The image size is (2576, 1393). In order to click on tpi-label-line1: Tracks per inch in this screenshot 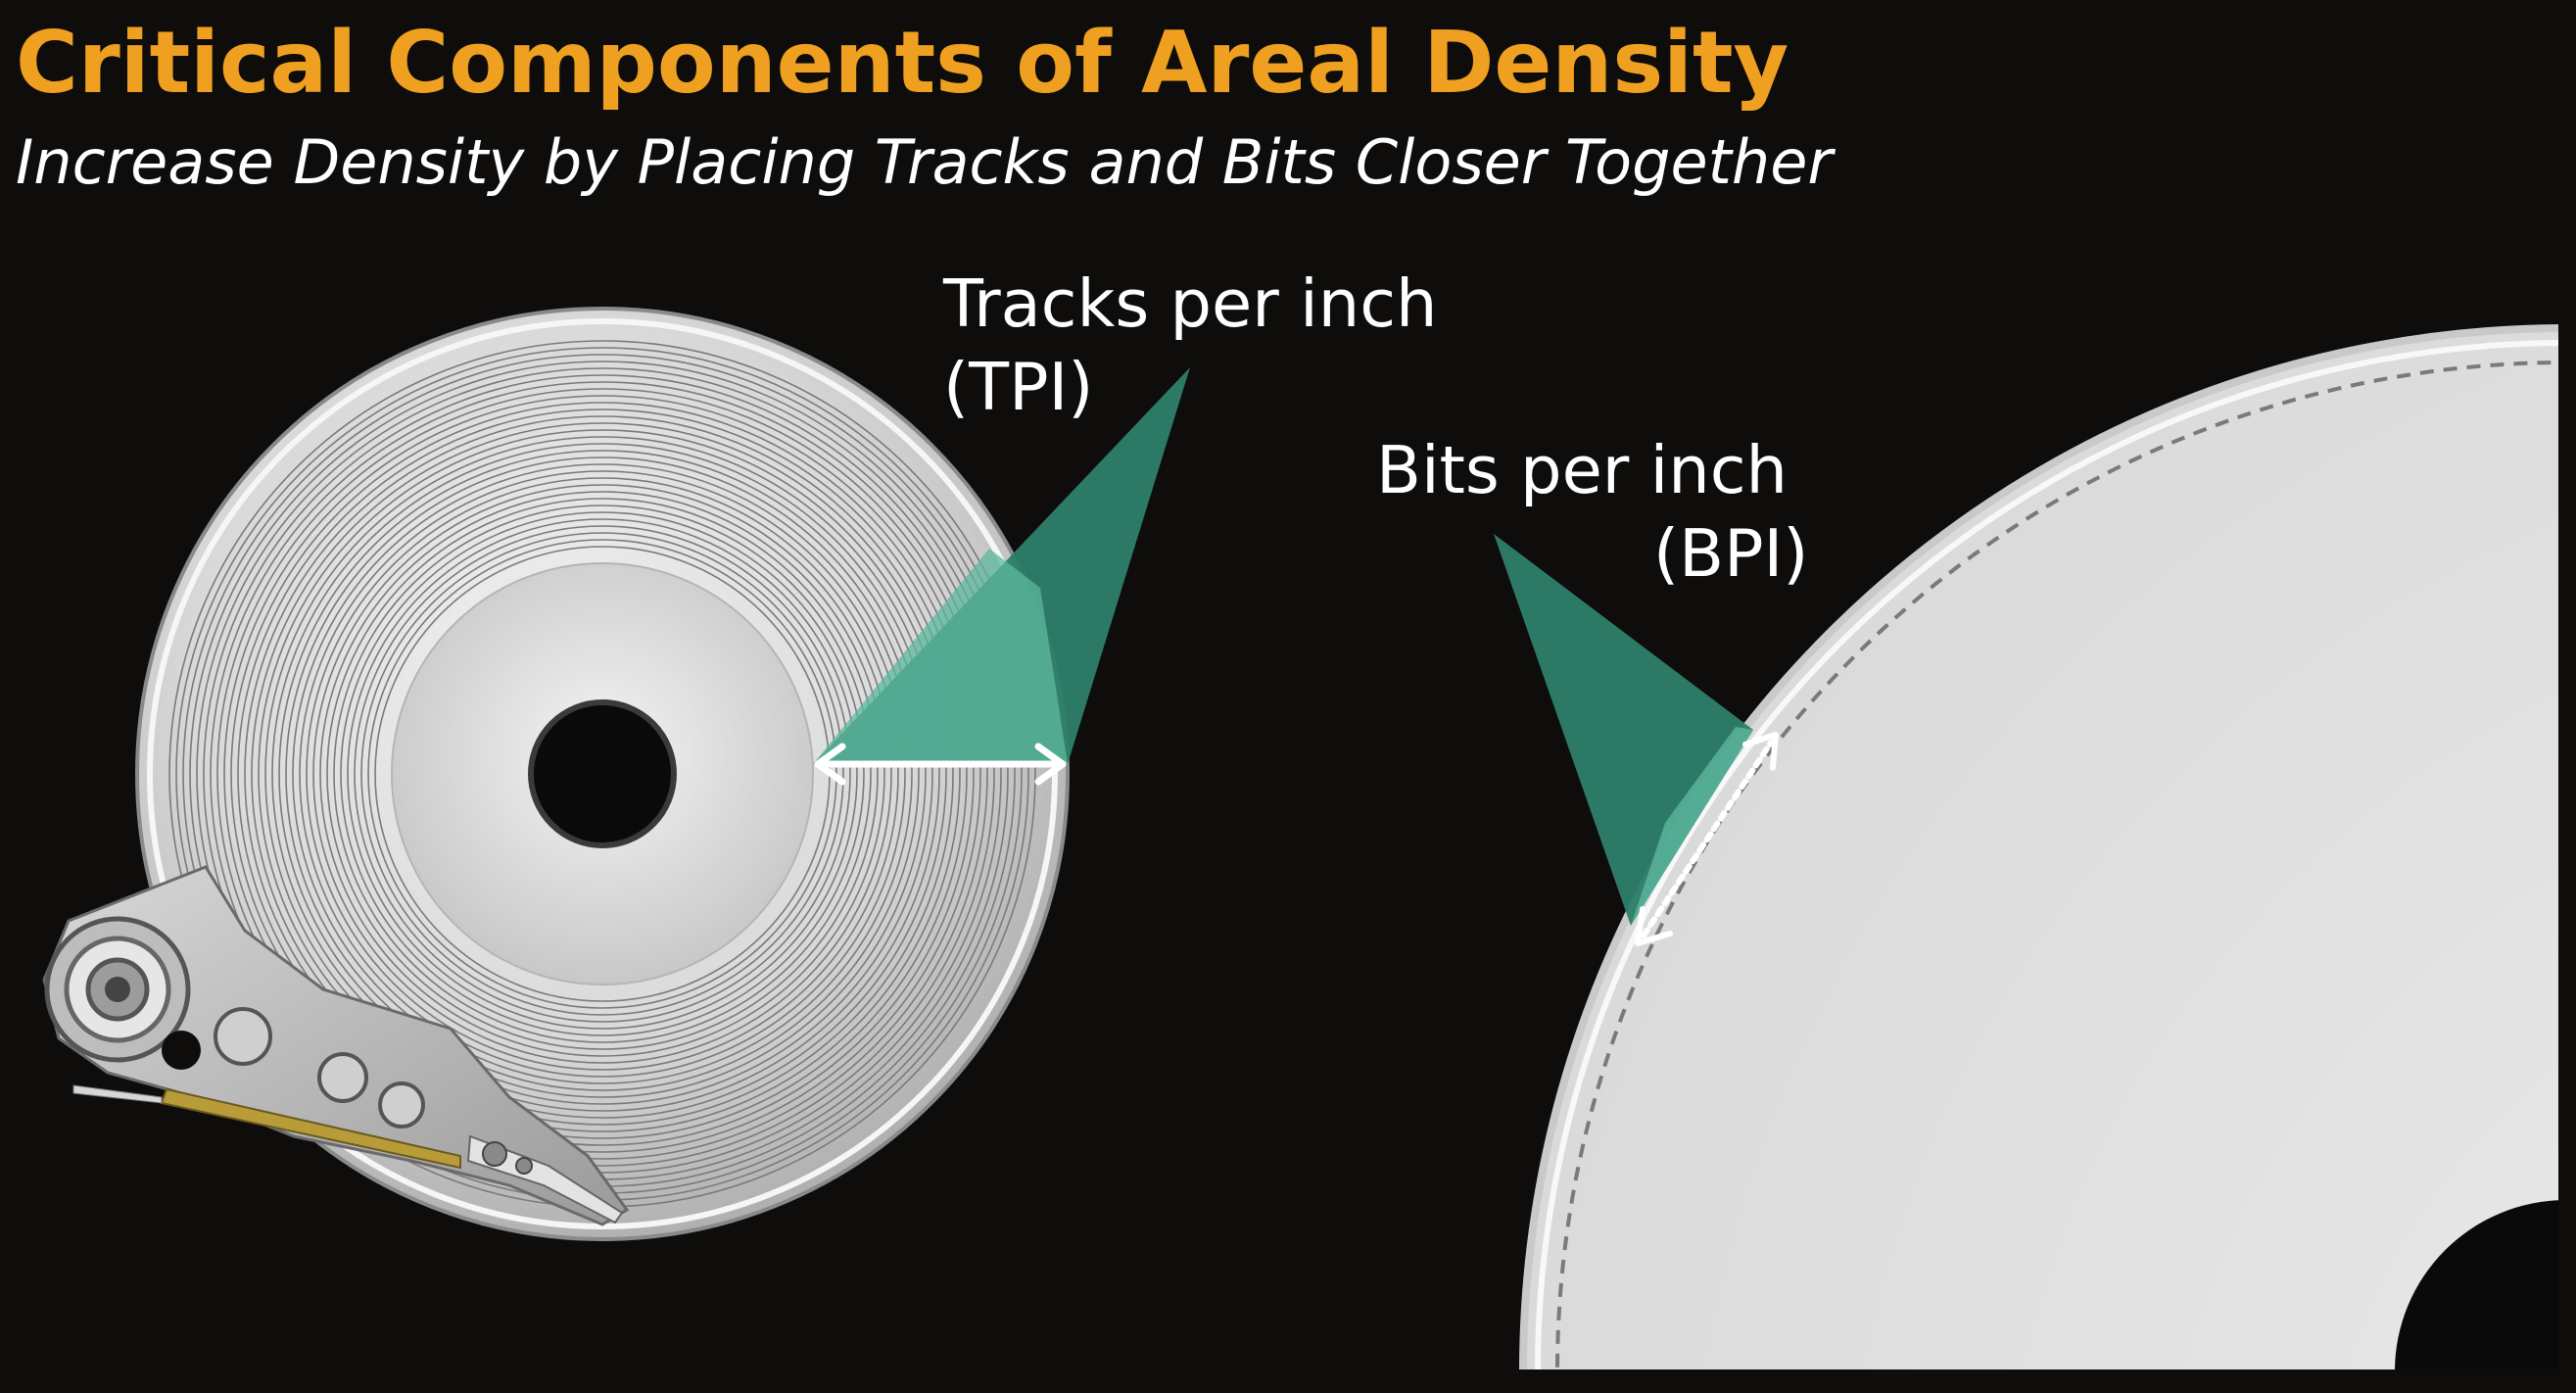, I will do `click(1190, 303)`.